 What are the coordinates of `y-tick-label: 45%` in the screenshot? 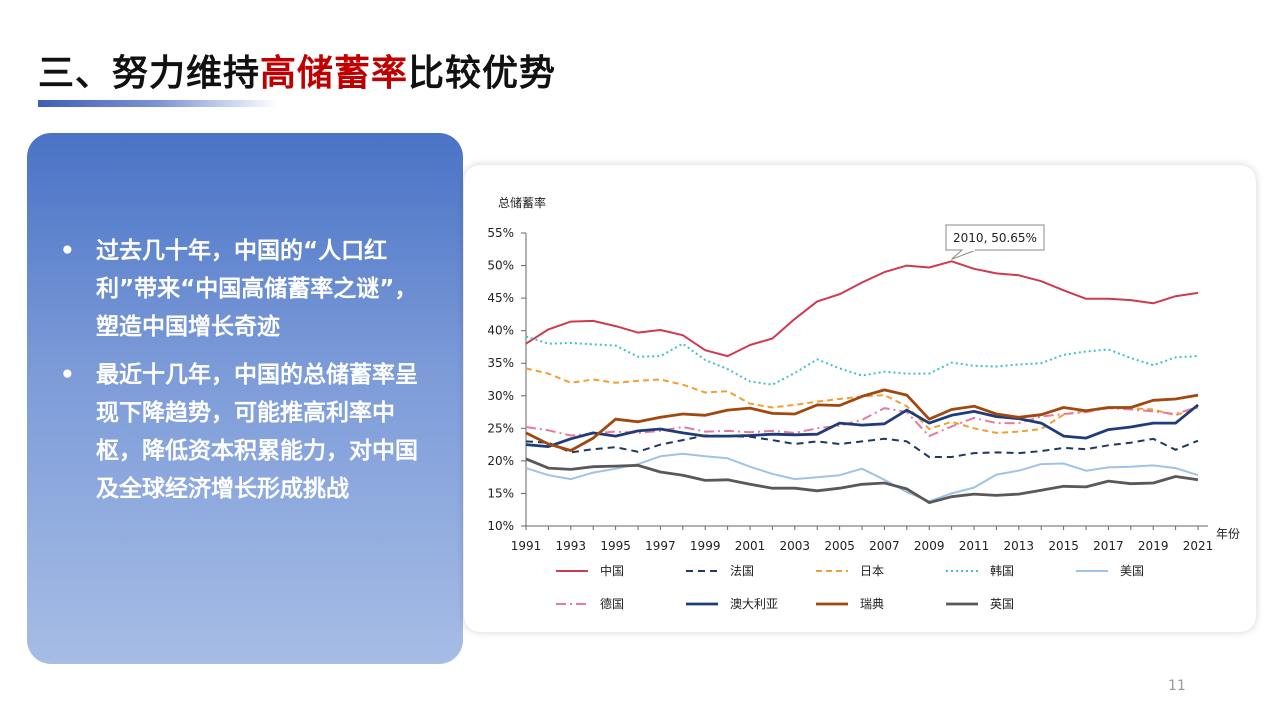 It's located at (500, 298).